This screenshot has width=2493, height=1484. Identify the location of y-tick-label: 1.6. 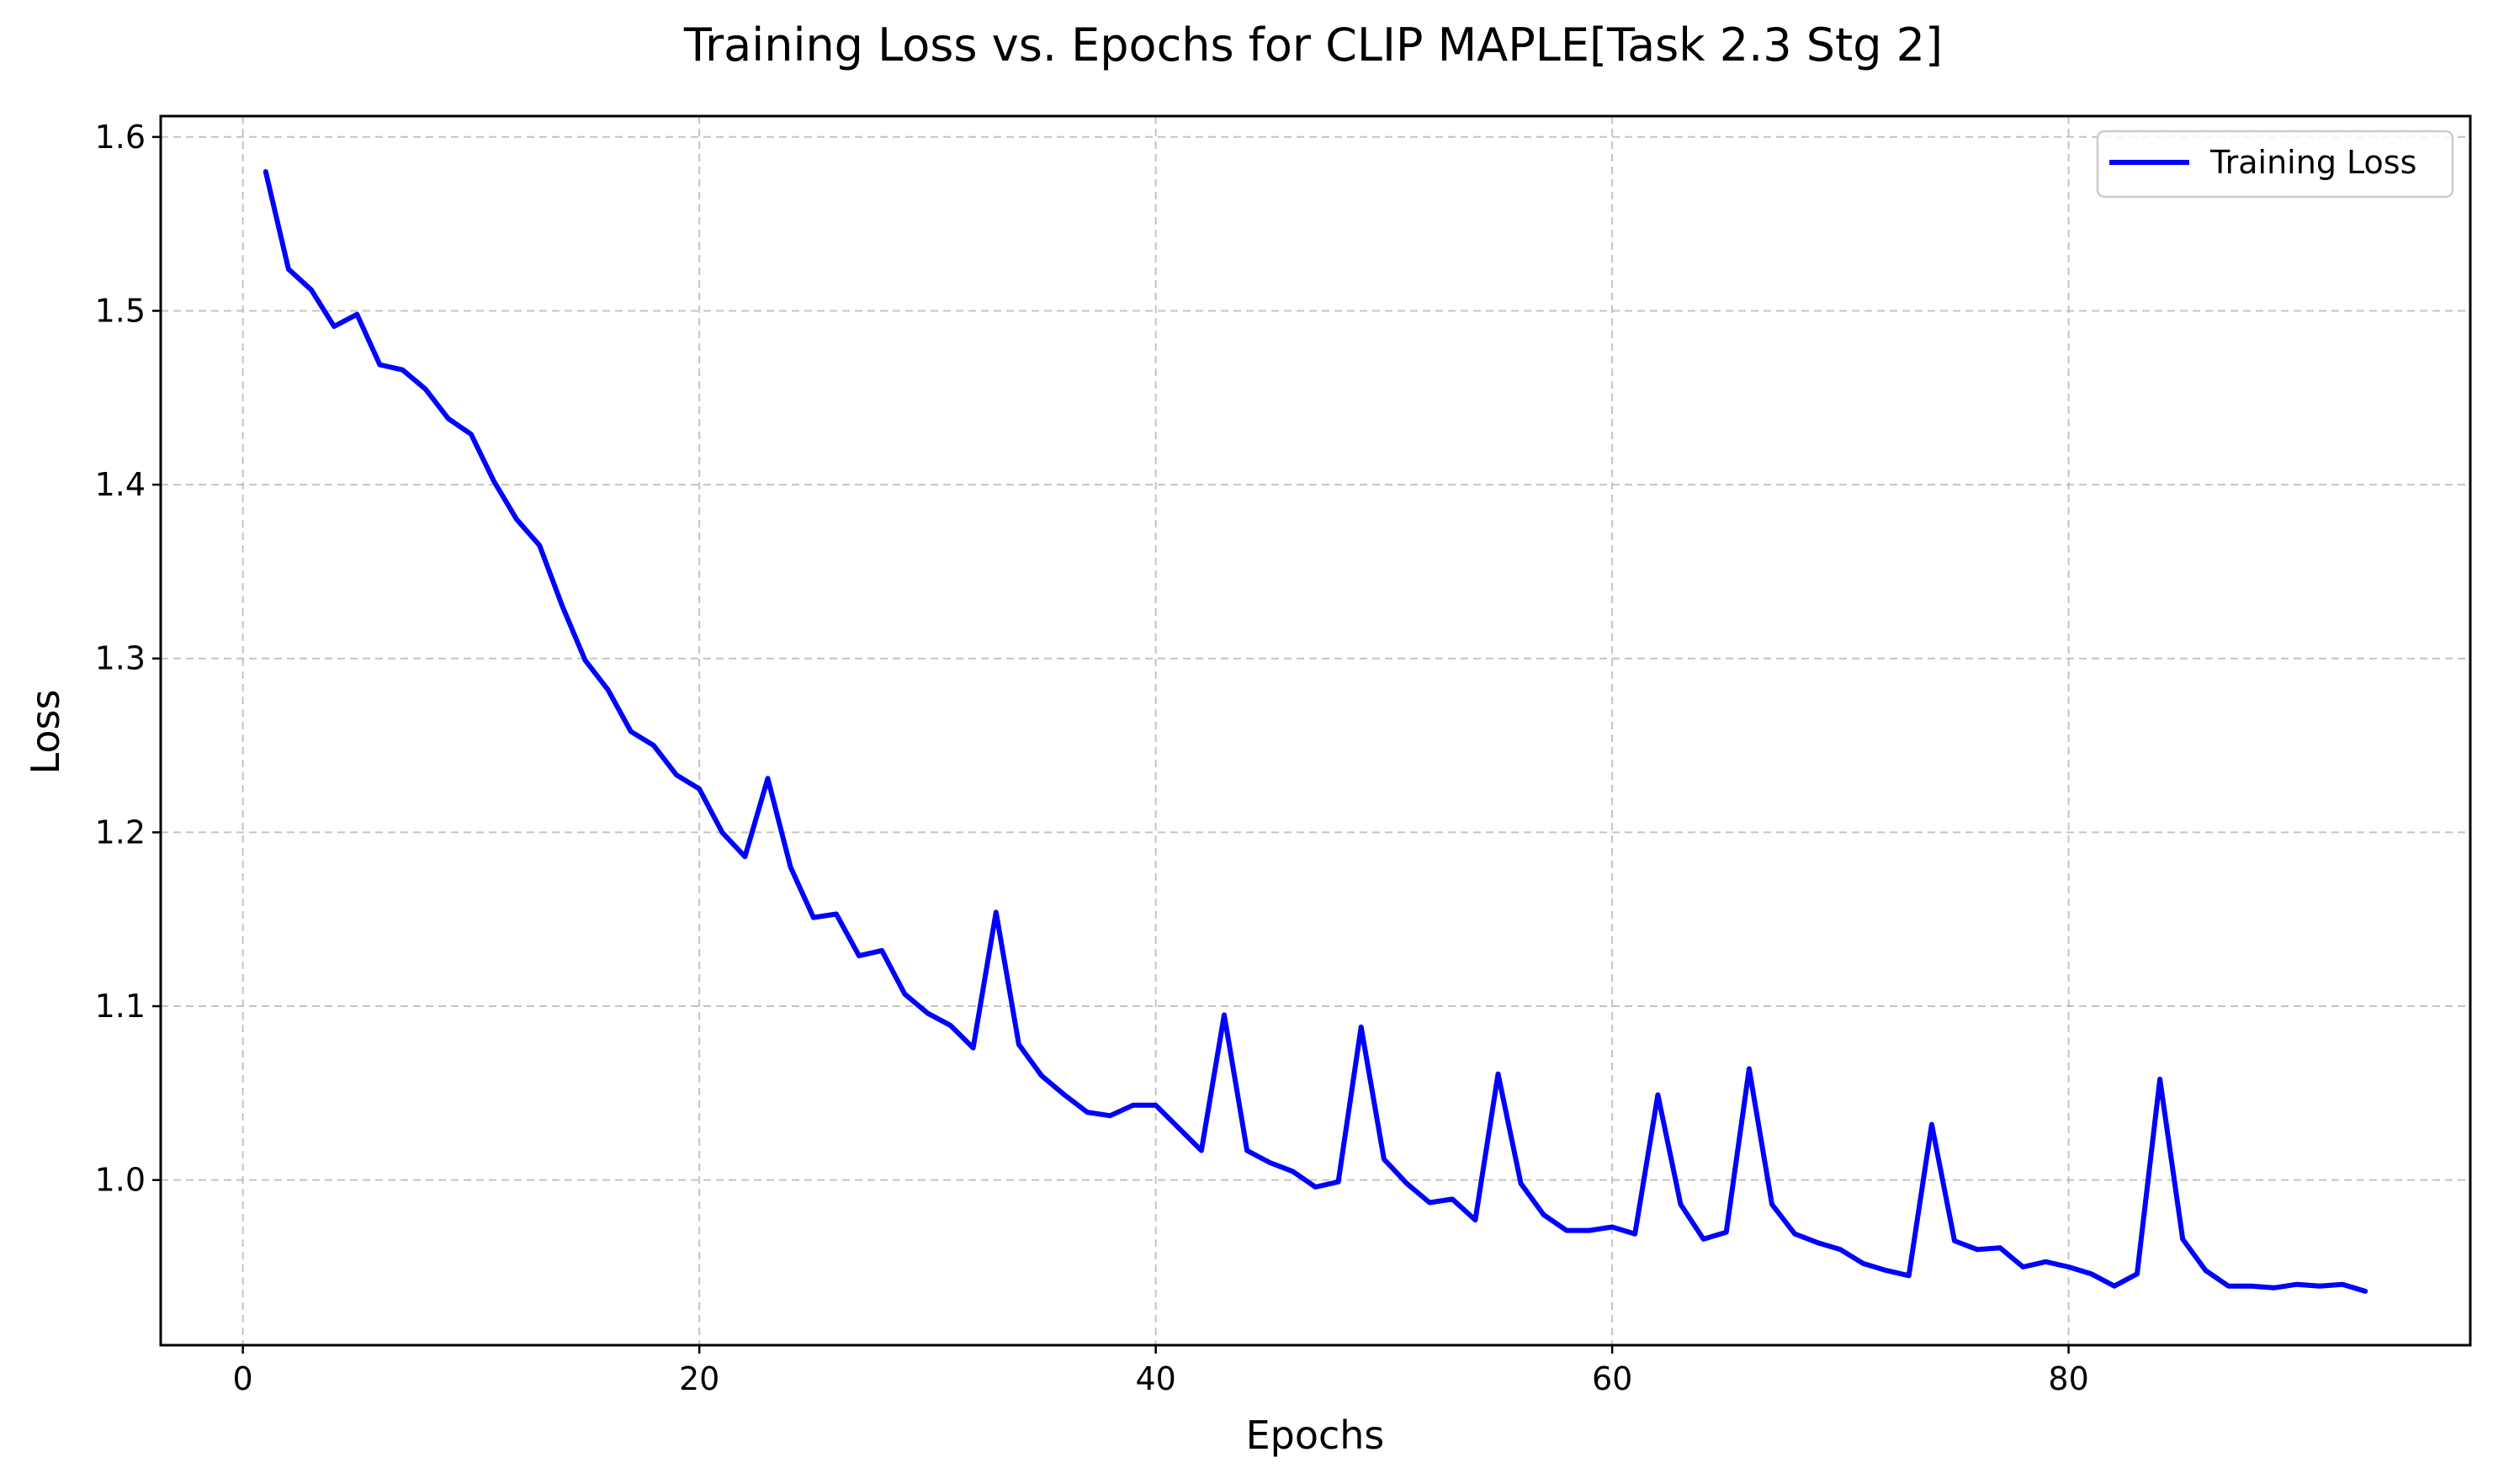
(120, 137).